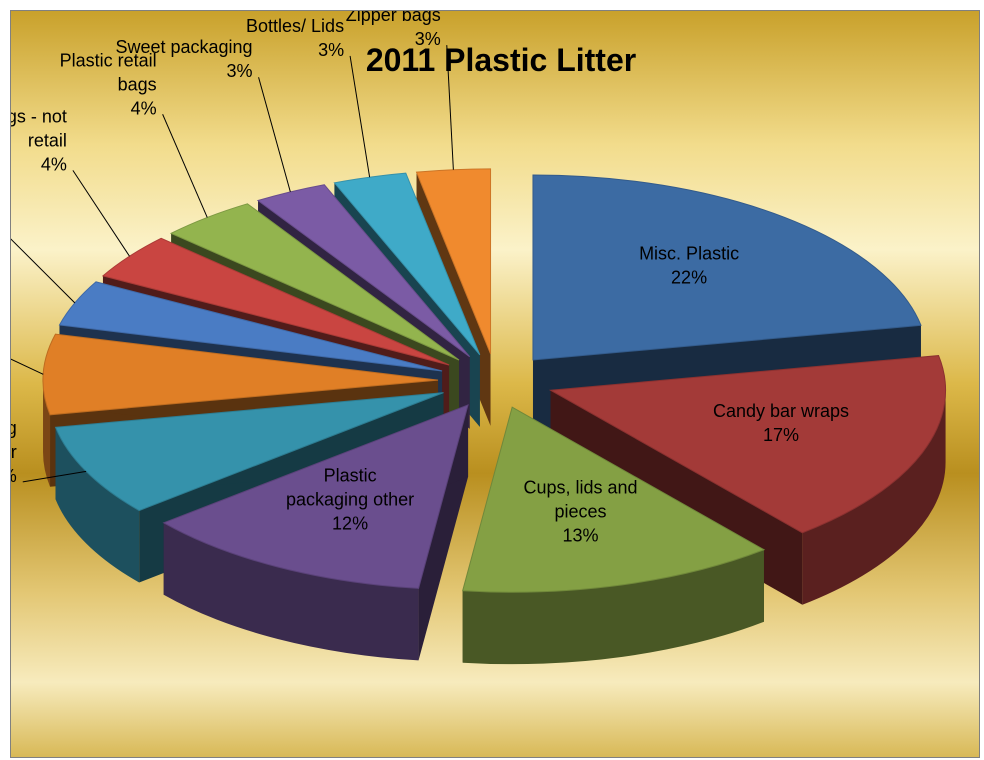 Image resolution: width=984 pixels, height=760 pixels. I want to click on leader-line-plastic-drink-cups, so click(43, 271).